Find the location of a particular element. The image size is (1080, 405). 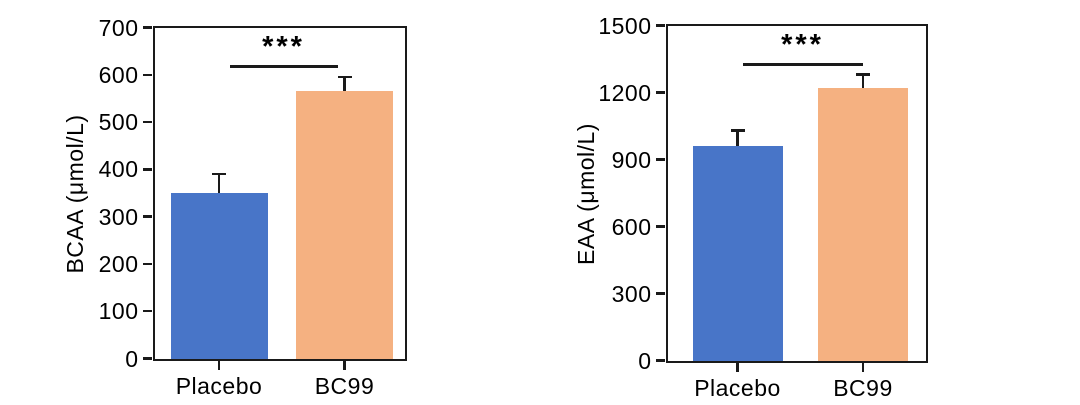

y-tick-label: 200 is located at coordinates (118, 263).